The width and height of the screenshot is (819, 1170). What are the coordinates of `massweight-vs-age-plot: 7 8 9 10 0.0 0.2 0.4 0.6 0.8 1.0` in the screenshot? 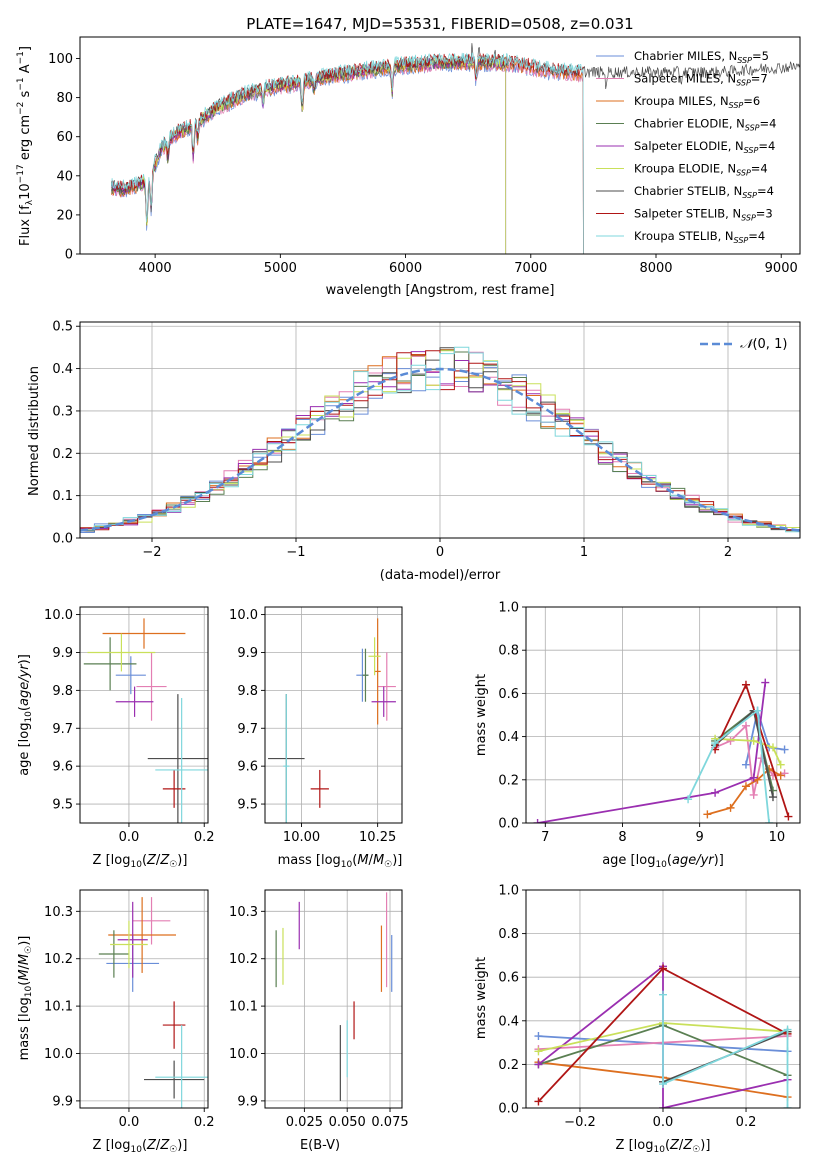 It's located at (649, 723).